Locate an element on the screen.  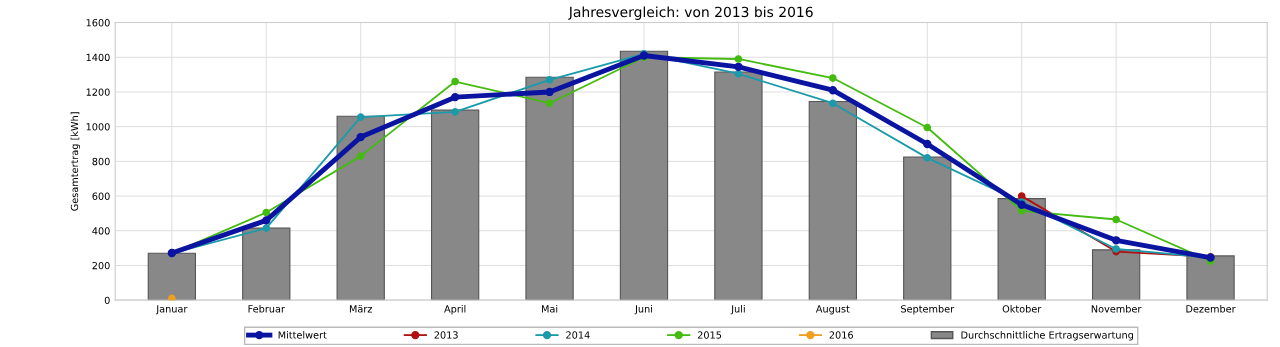
y-tick-label: 600 is located at coordinates (101, 196).